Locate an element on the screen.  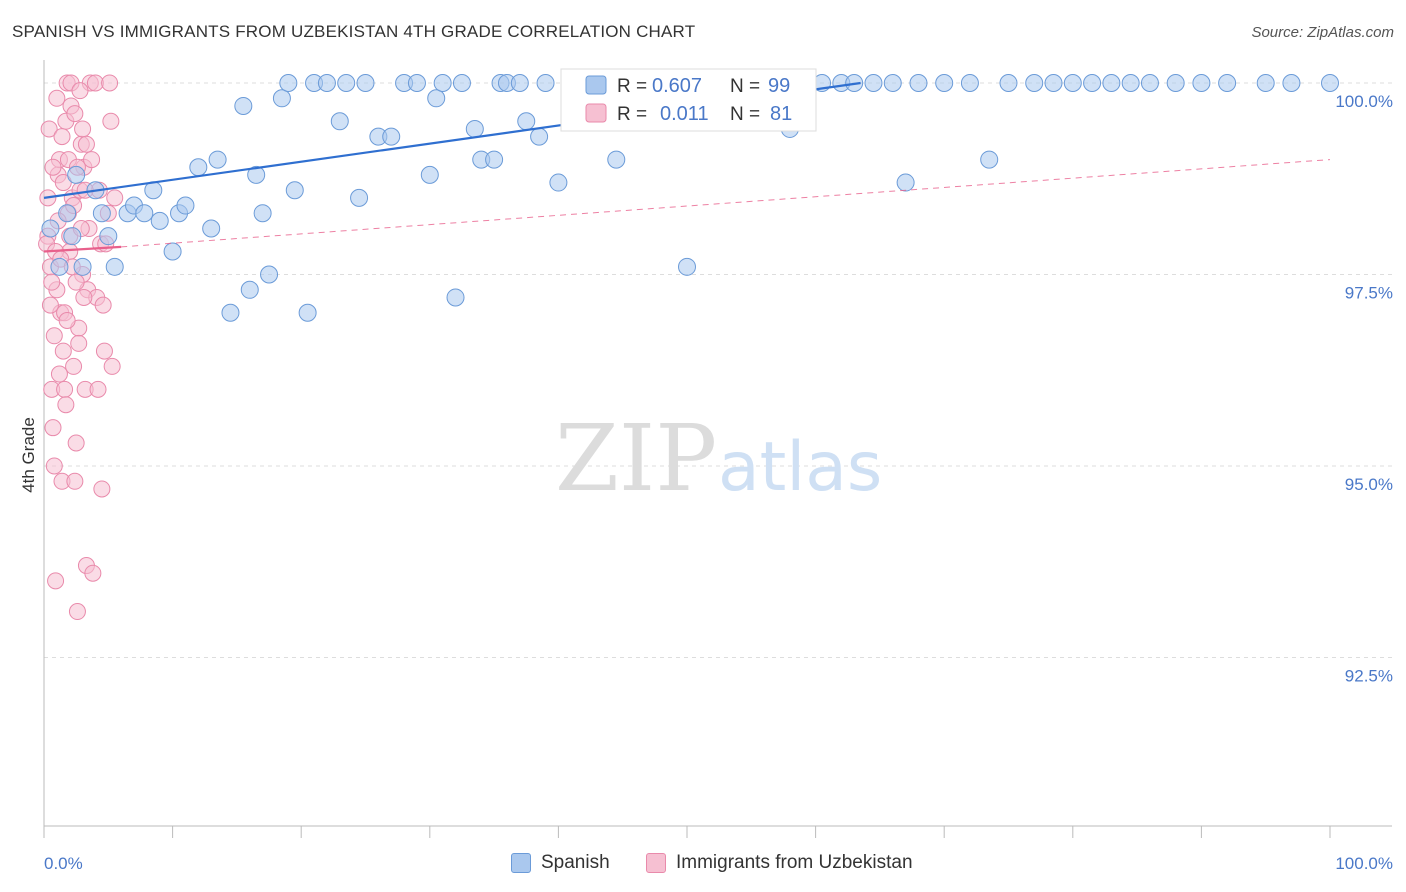
uzbekistan-trend-line-solid is located at coordinates (82, 249).